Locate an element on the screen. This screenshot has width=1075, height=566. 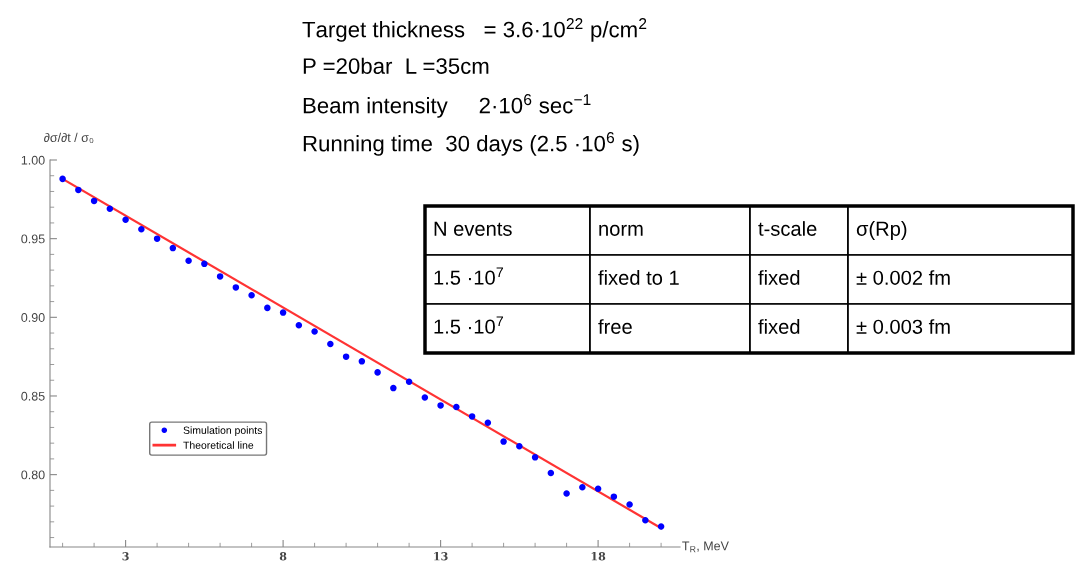
y-tick-label: 0.95 is located at coordinates (33, 239).